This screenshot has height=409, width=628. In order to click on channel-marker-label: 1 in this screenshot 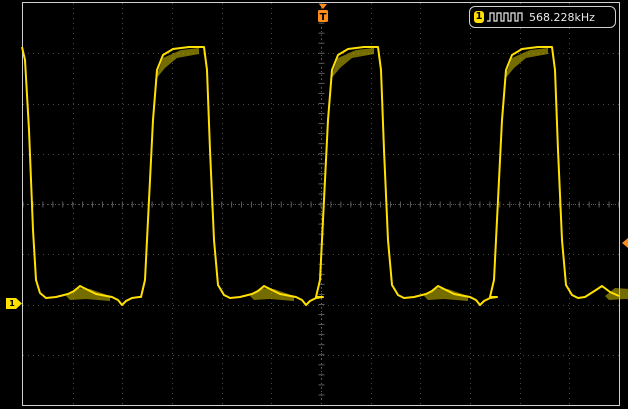, I will do `click(12, 303)`.